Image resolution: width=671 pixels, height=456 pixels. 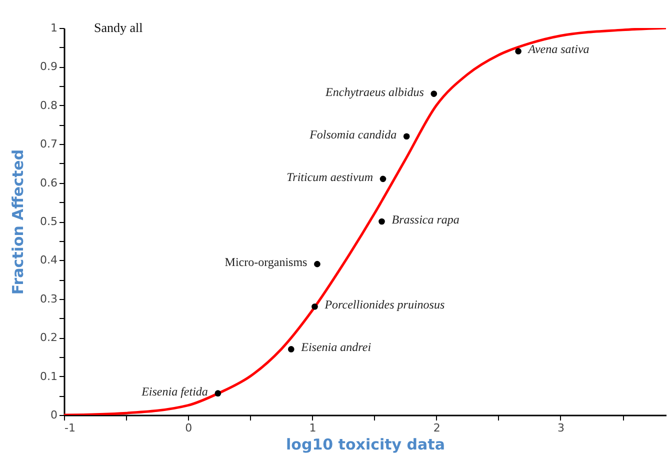 What do you see at coordinates (336, 347) in the screenshot?
I see `annotation: Eisenia andrei` at bounding box center [336, 347].